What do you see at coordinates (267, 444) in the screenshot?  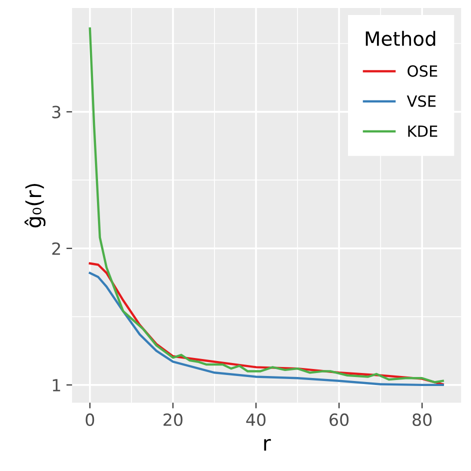 I see `x-axis-title: r` at bounding box center [267, 444].